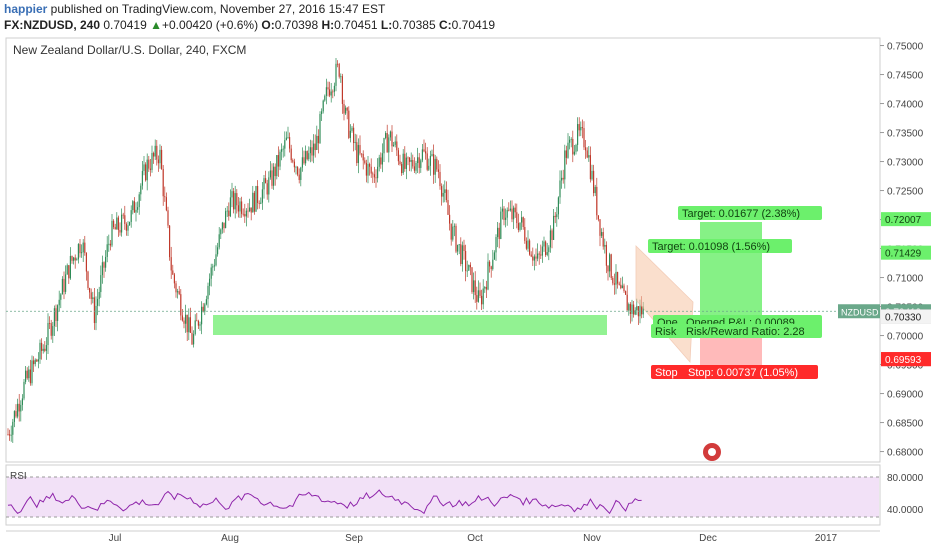  Describe the element at coordinates (356, 25) in the screenshot. I see `high-value: 0.70451` at that location.